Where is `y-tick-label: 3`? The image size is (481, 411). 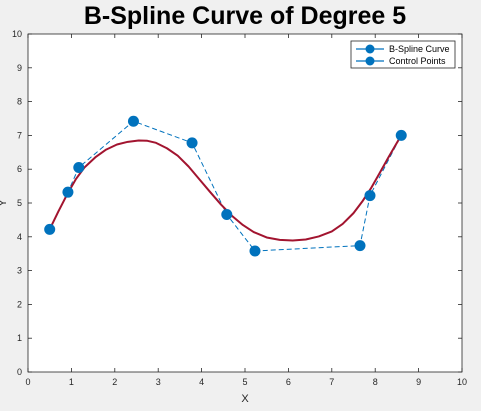
y-tick-label: 3 is located at coordinates (19, 271).